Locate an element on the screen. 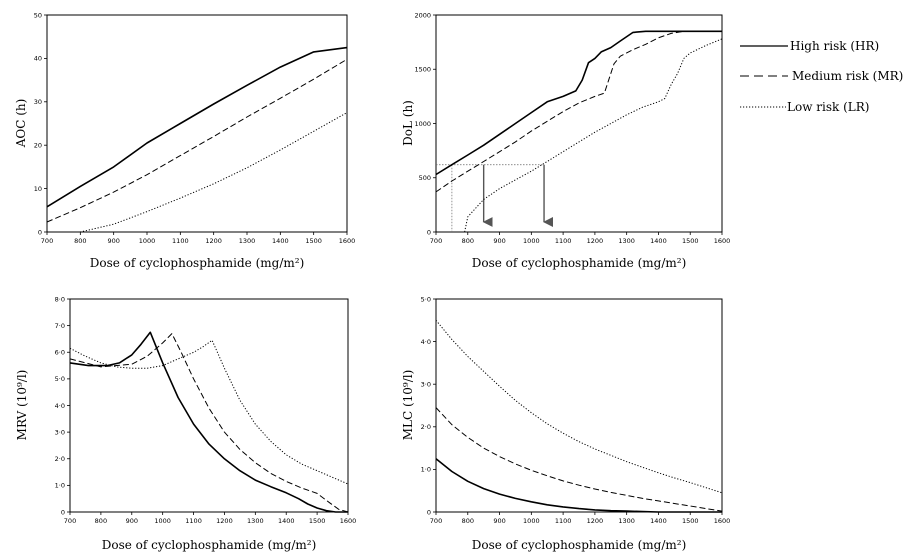 This screenshot has height=556, width=920. y-tick-label: 1·0 is located at coordinates (60, 486).